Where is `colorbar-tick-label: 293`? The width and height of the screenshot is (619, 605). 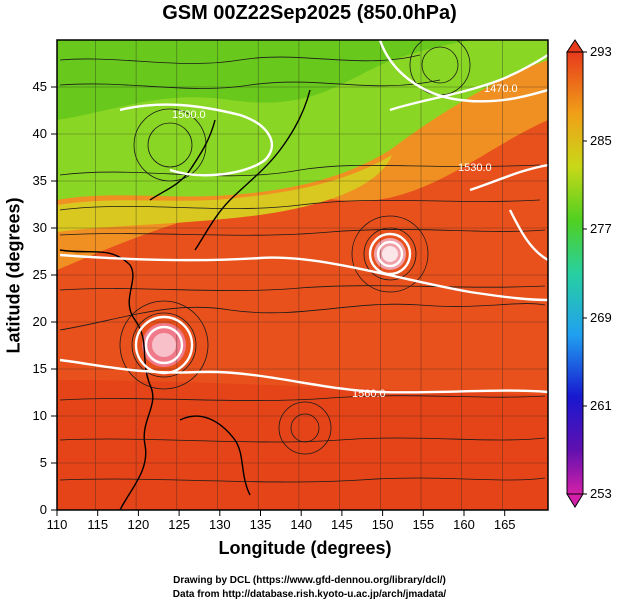
colorbar-tick-label: 293 is located at coordinates (601, 51).